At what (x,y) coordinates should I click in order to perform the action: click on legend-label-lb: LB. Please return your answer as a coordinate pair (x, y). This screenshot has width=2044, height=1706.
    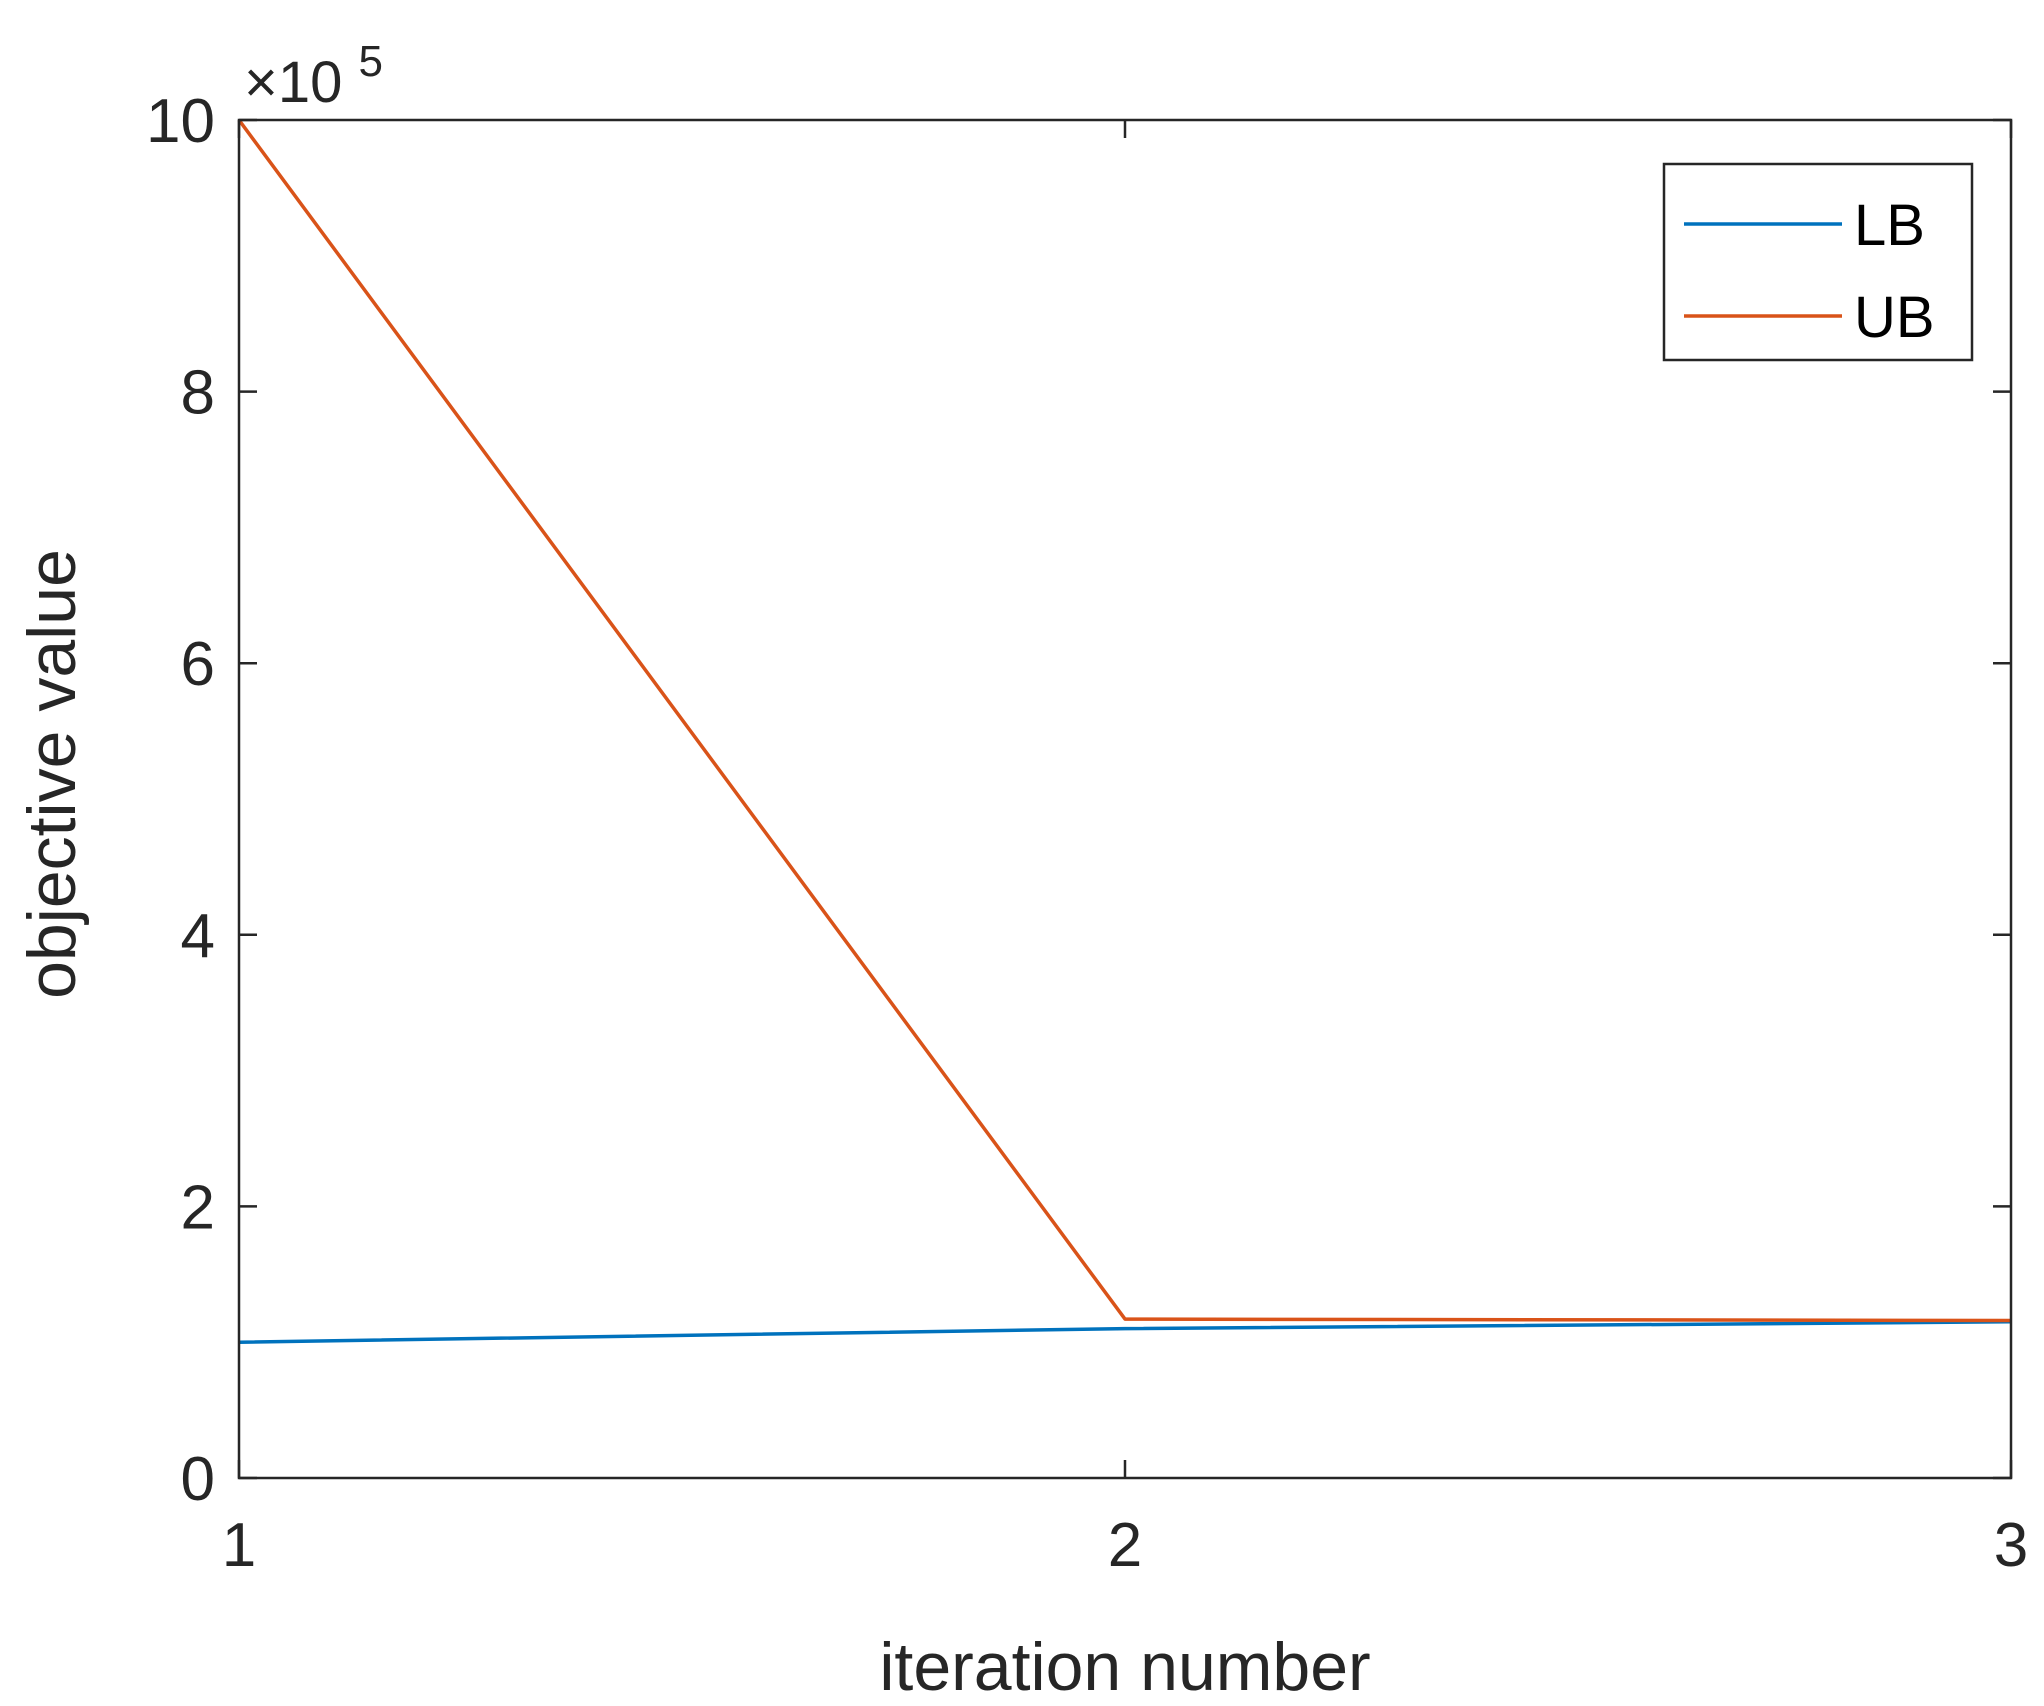
    Looking at the image, I should click on (1889, 225).